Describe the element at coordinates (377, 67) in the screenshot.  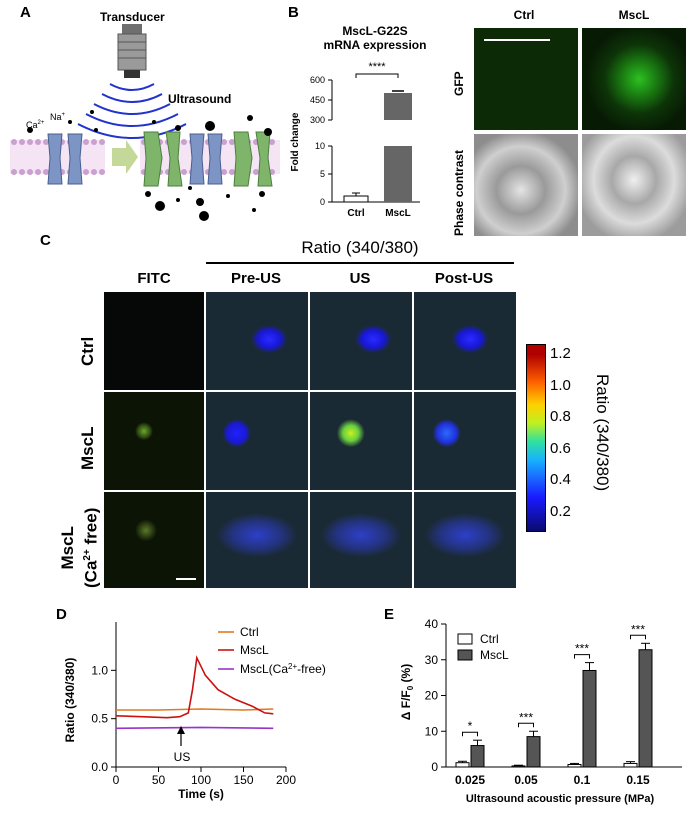
I see `significance-mark: ****` at that location.